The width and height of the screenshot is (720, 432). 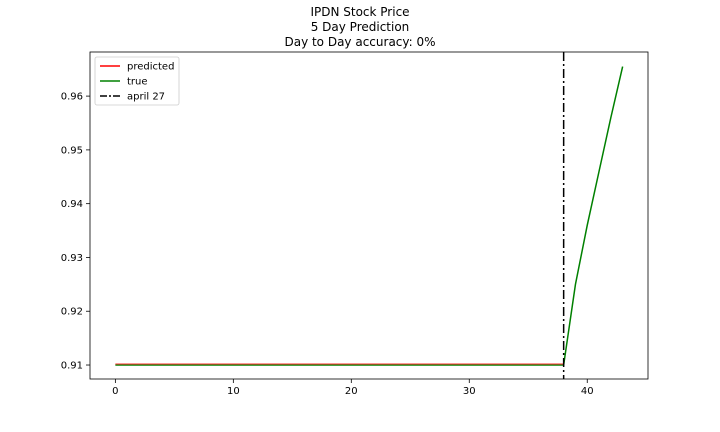 What do you see at coordinates (587, 391) in the screenshot?
I see `x-tick-label: 40` at bounding box center [587, 391].